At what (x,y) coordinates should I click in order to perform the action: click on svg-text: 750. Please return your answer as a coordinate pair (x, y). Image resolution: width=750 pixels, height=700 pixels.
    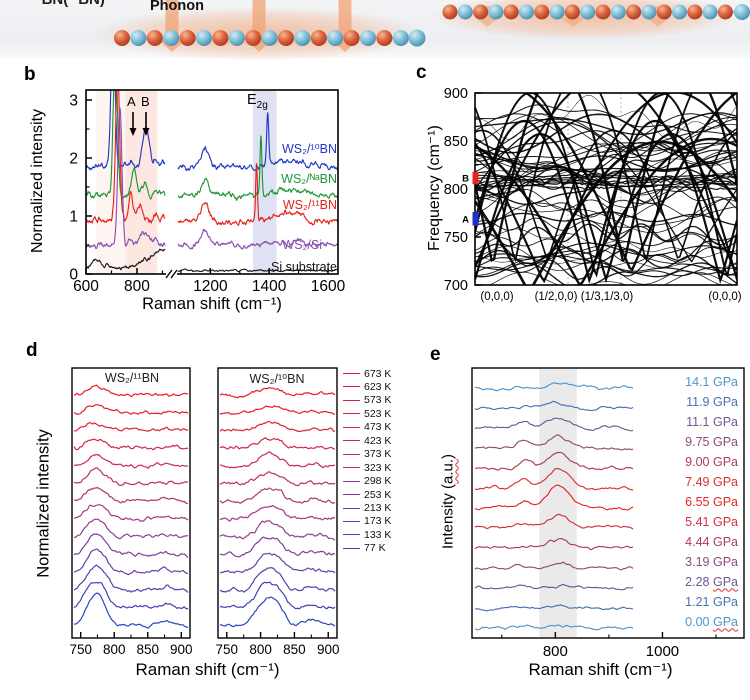
    Looking at the image, I should click on (80, 649).